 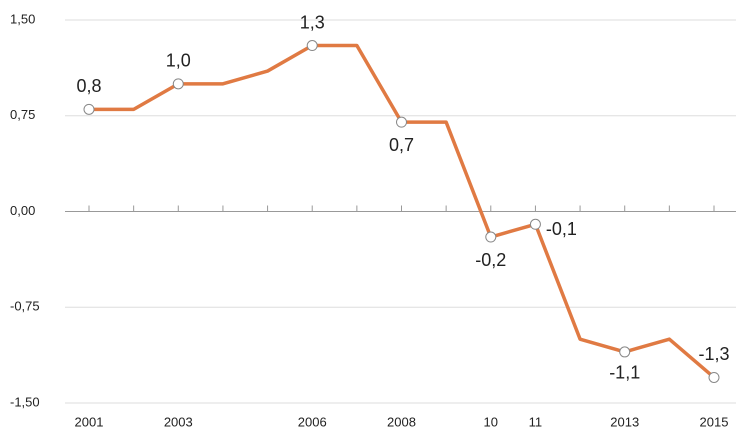 I want to click on x-tick-label: 10, so click(x=491, y=421).